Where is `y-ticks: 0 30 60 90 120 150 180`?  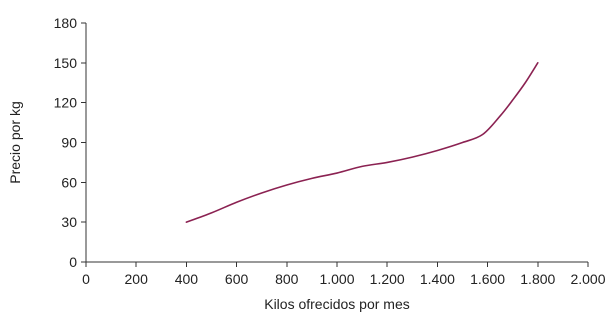 y-ticks: 0 30 60 90 120 150 180 is located at coordinates (70, 142).